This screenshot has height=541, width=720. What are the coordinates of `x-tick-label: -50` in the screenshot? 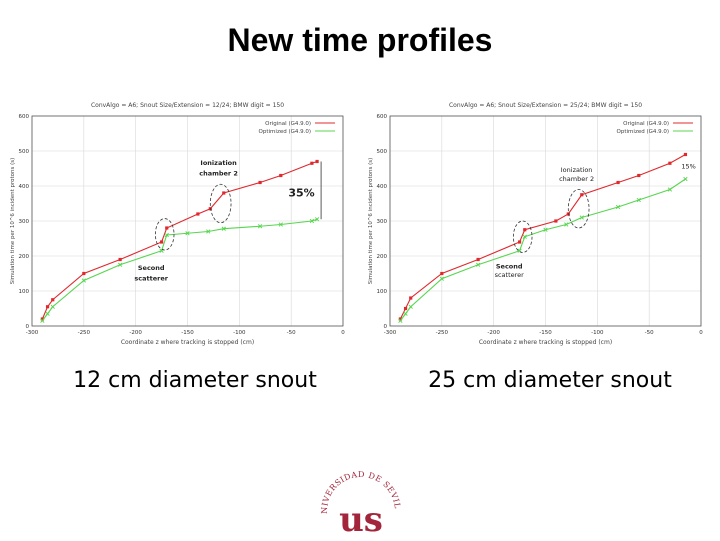 It's located at (649, 333).